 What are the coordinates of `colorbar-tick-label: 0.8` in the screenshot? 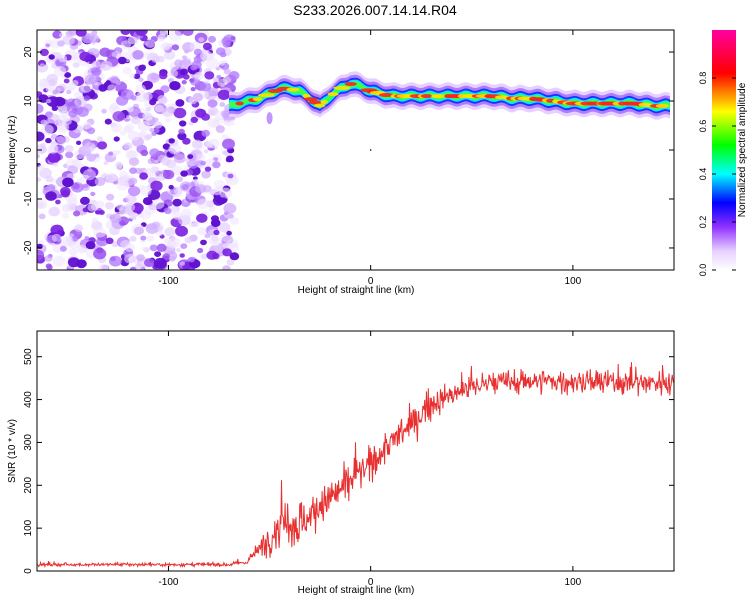 It's located at (703, 78).